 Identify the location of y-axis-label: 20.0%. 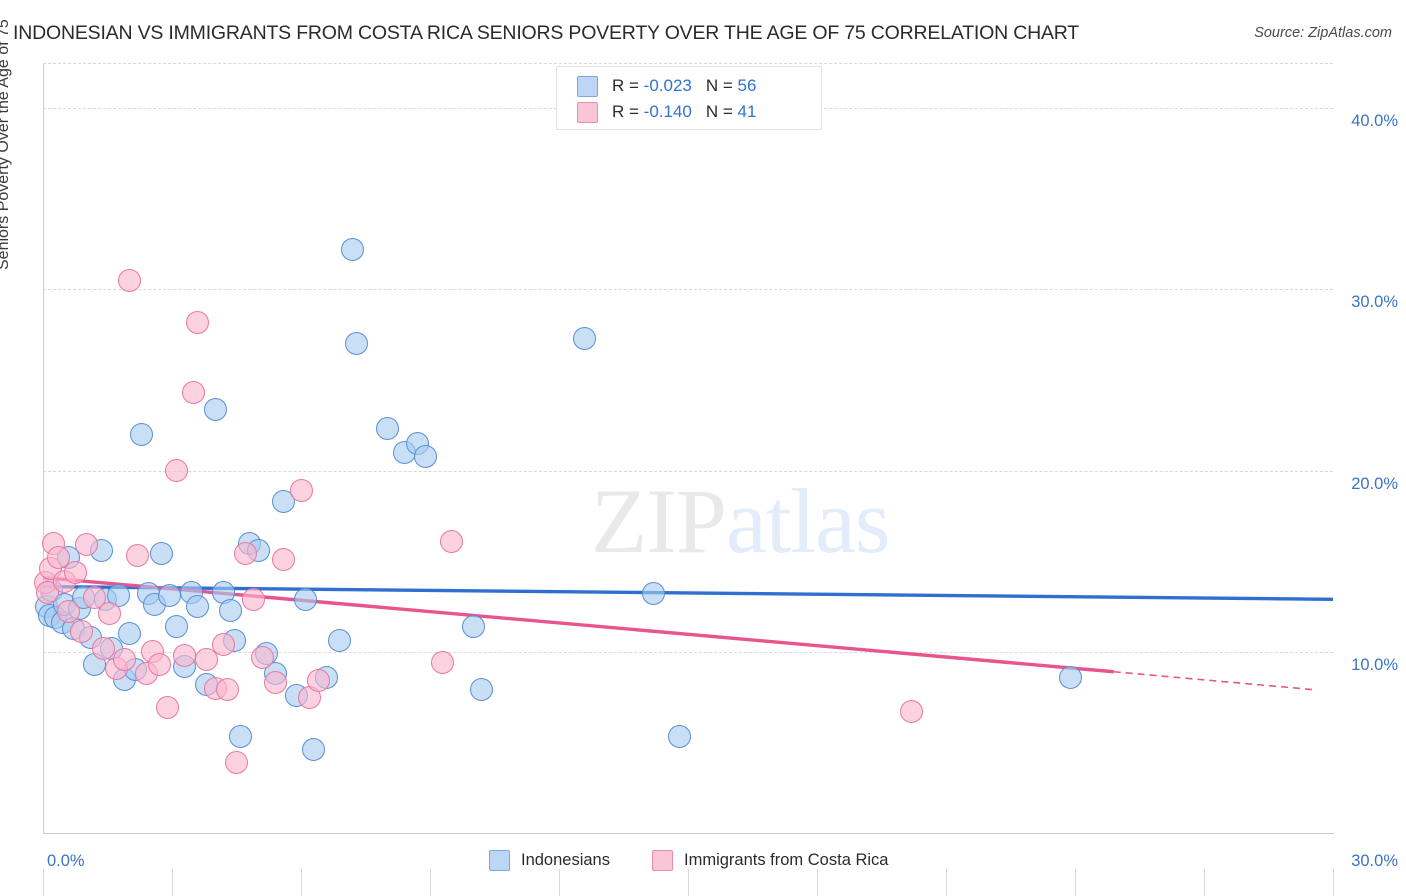
(1374, 483).